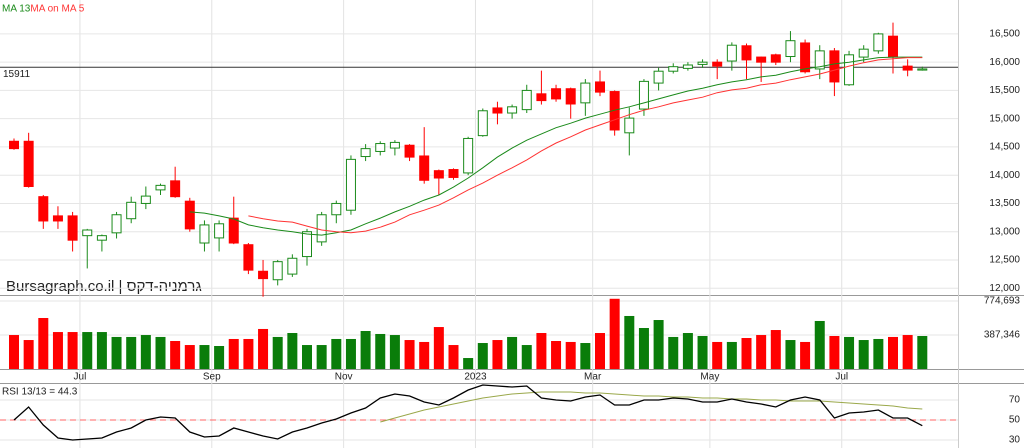 The height and width of the screenshot is (448, 1024). I want to click on x-tick-label: Jul, so click(80, 377).